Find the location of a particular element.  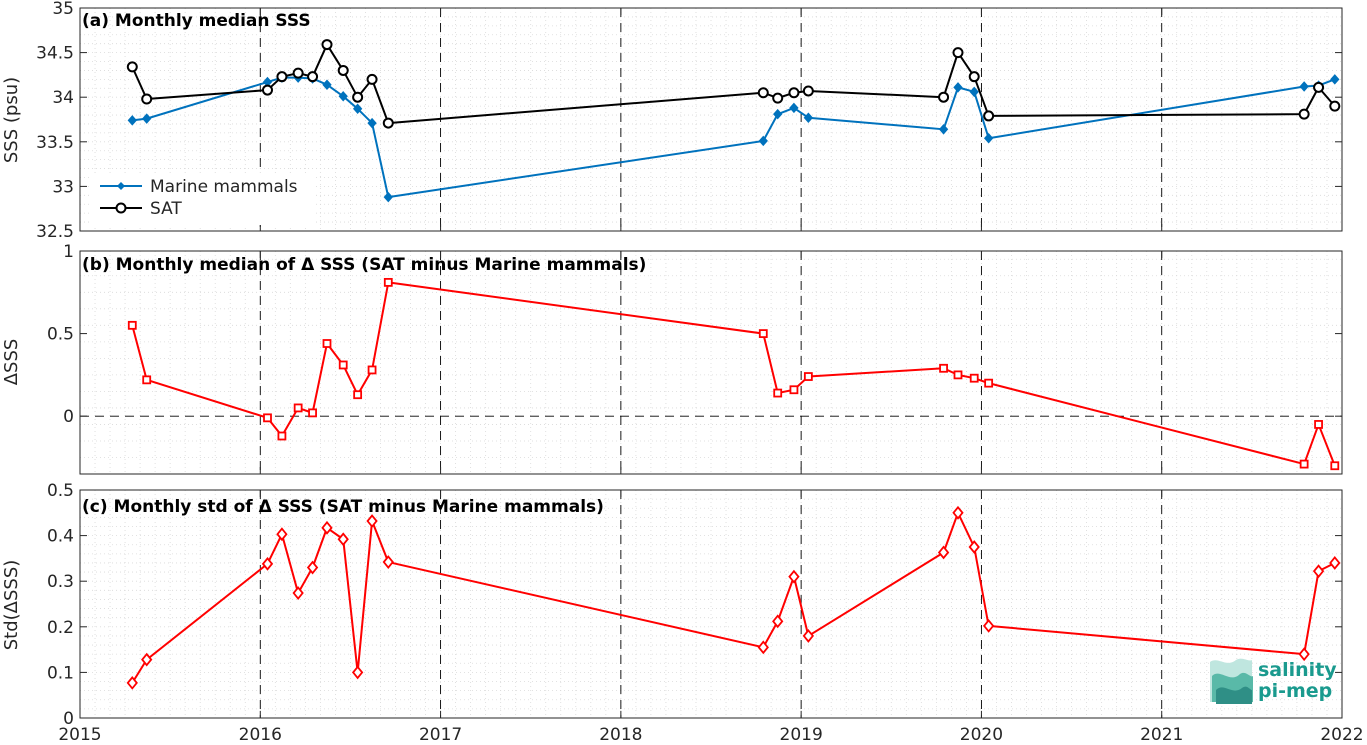

x-tick-label: 2016 is located at coordinates (260, 735).